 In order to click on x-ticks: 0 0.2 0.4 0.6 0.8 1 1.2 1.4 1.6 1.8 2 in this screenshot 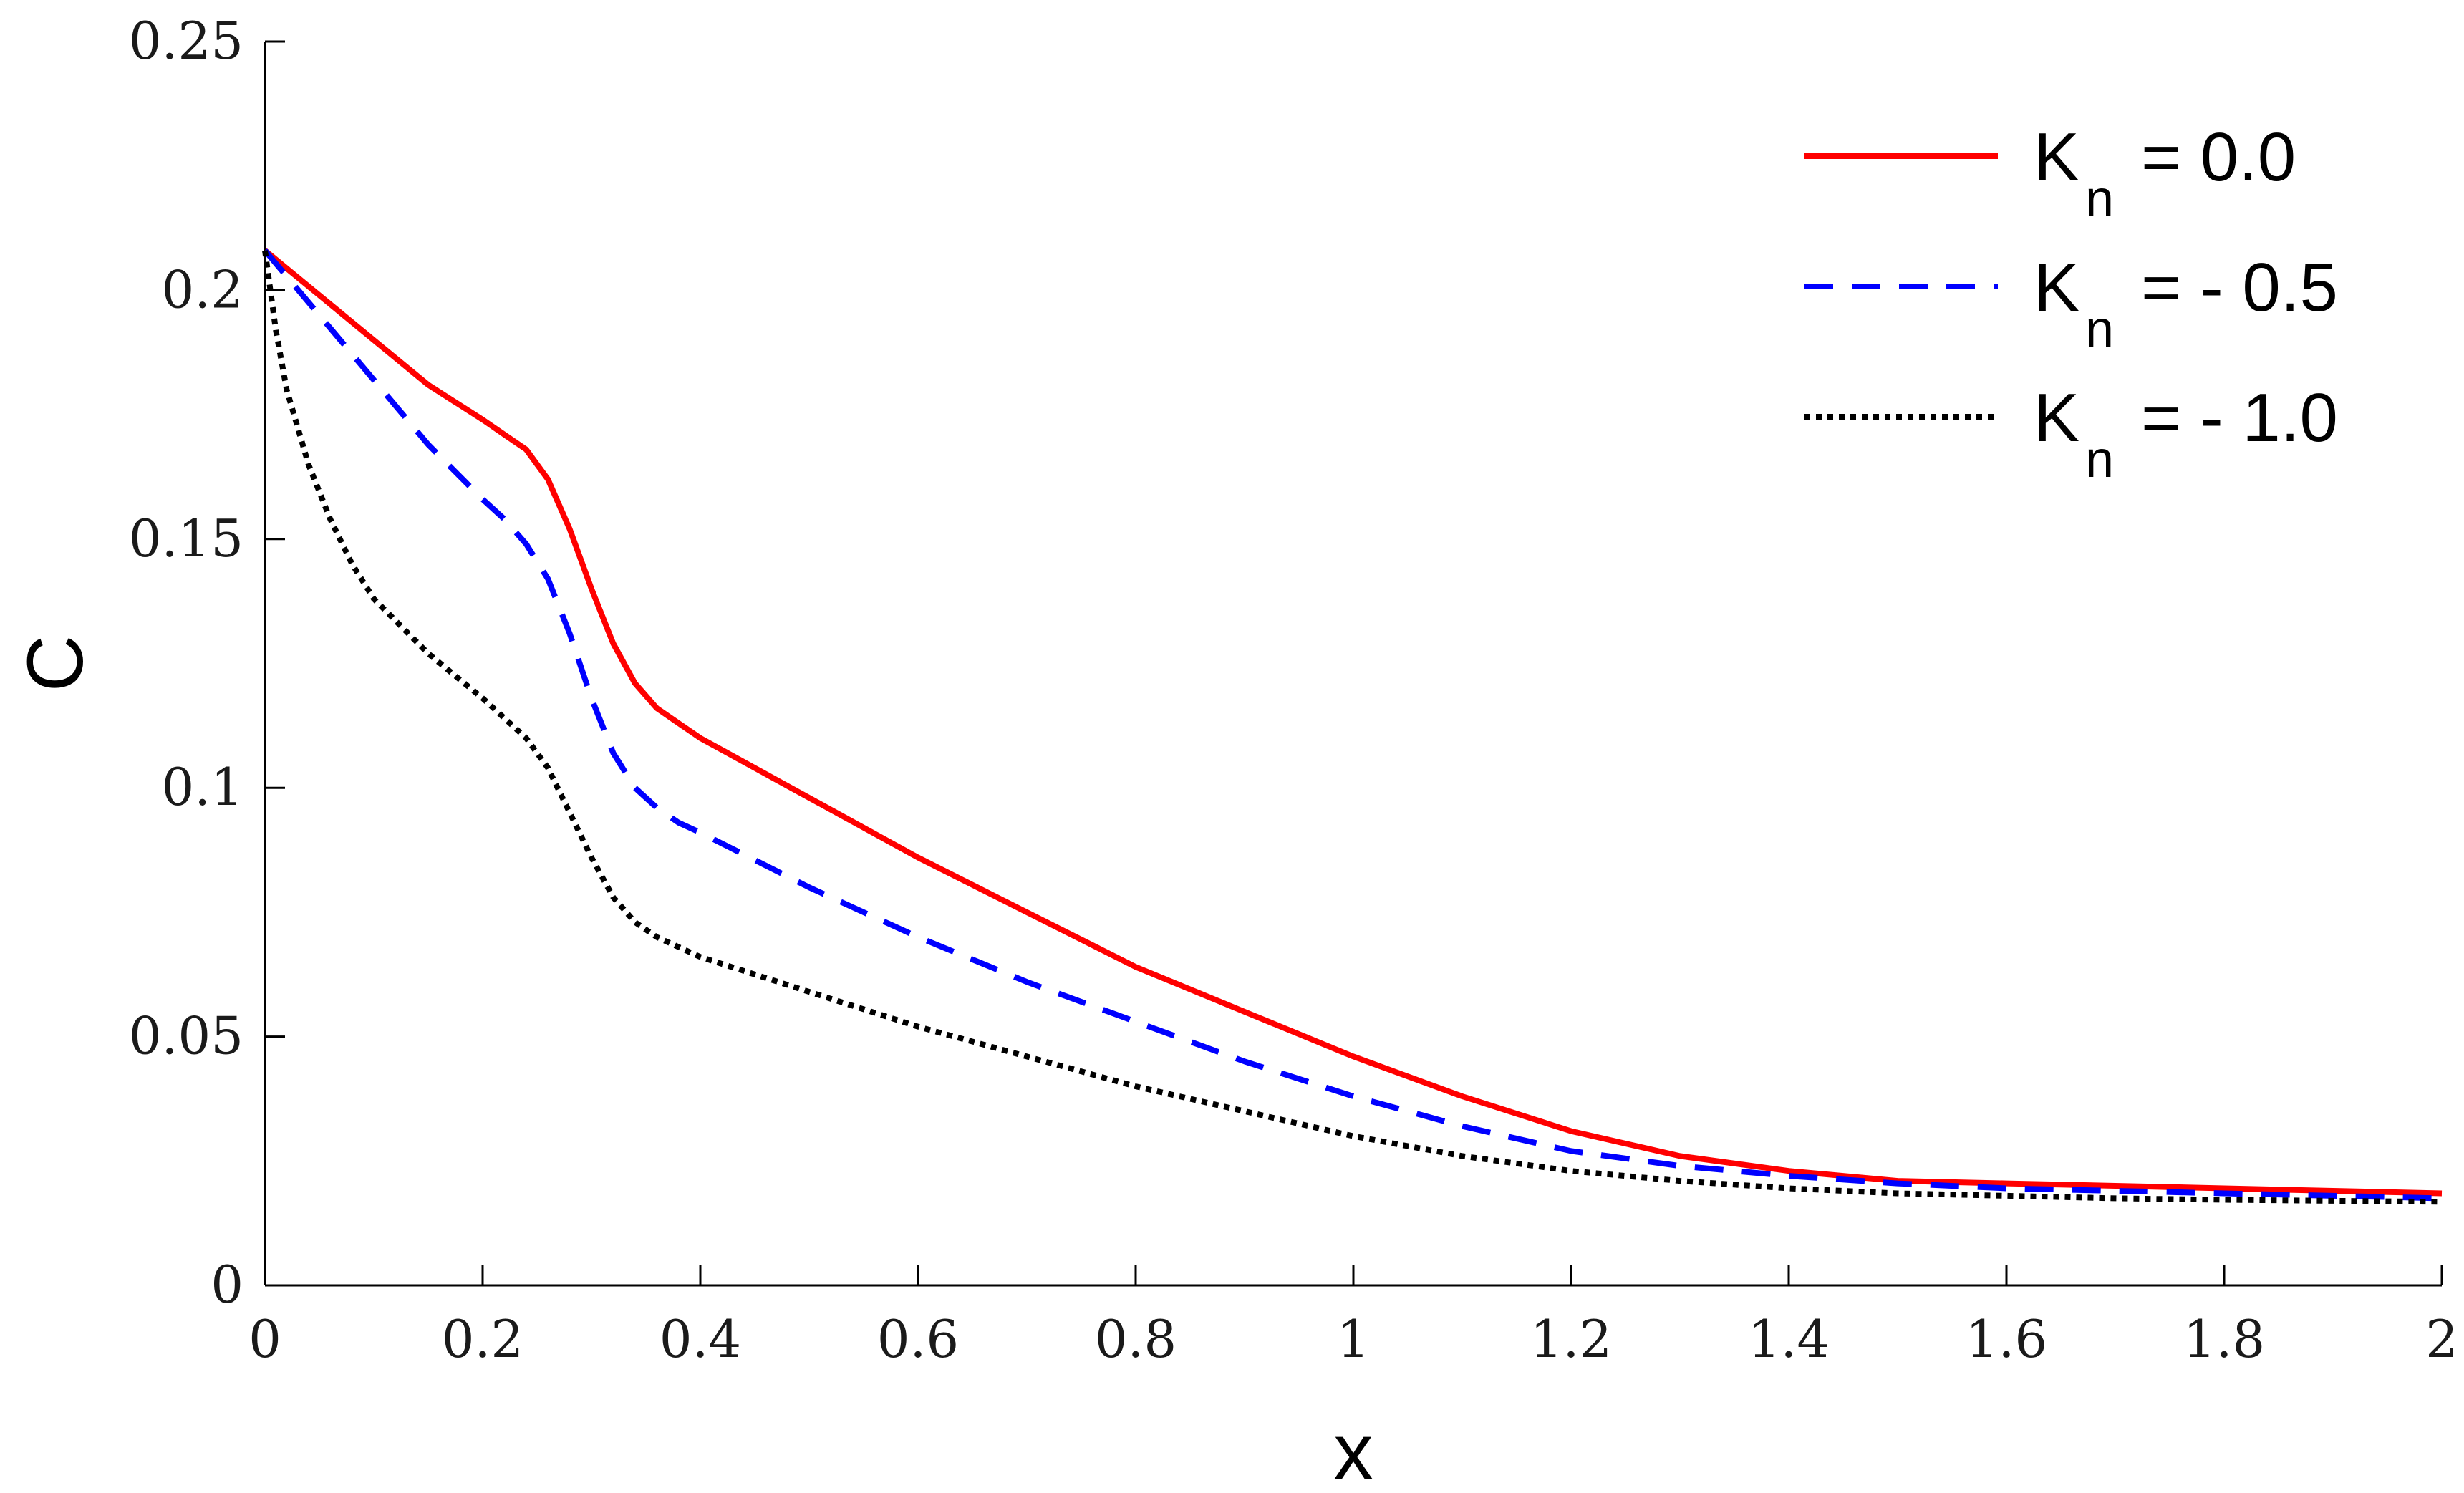, I will do `click(1353, 1317)`.